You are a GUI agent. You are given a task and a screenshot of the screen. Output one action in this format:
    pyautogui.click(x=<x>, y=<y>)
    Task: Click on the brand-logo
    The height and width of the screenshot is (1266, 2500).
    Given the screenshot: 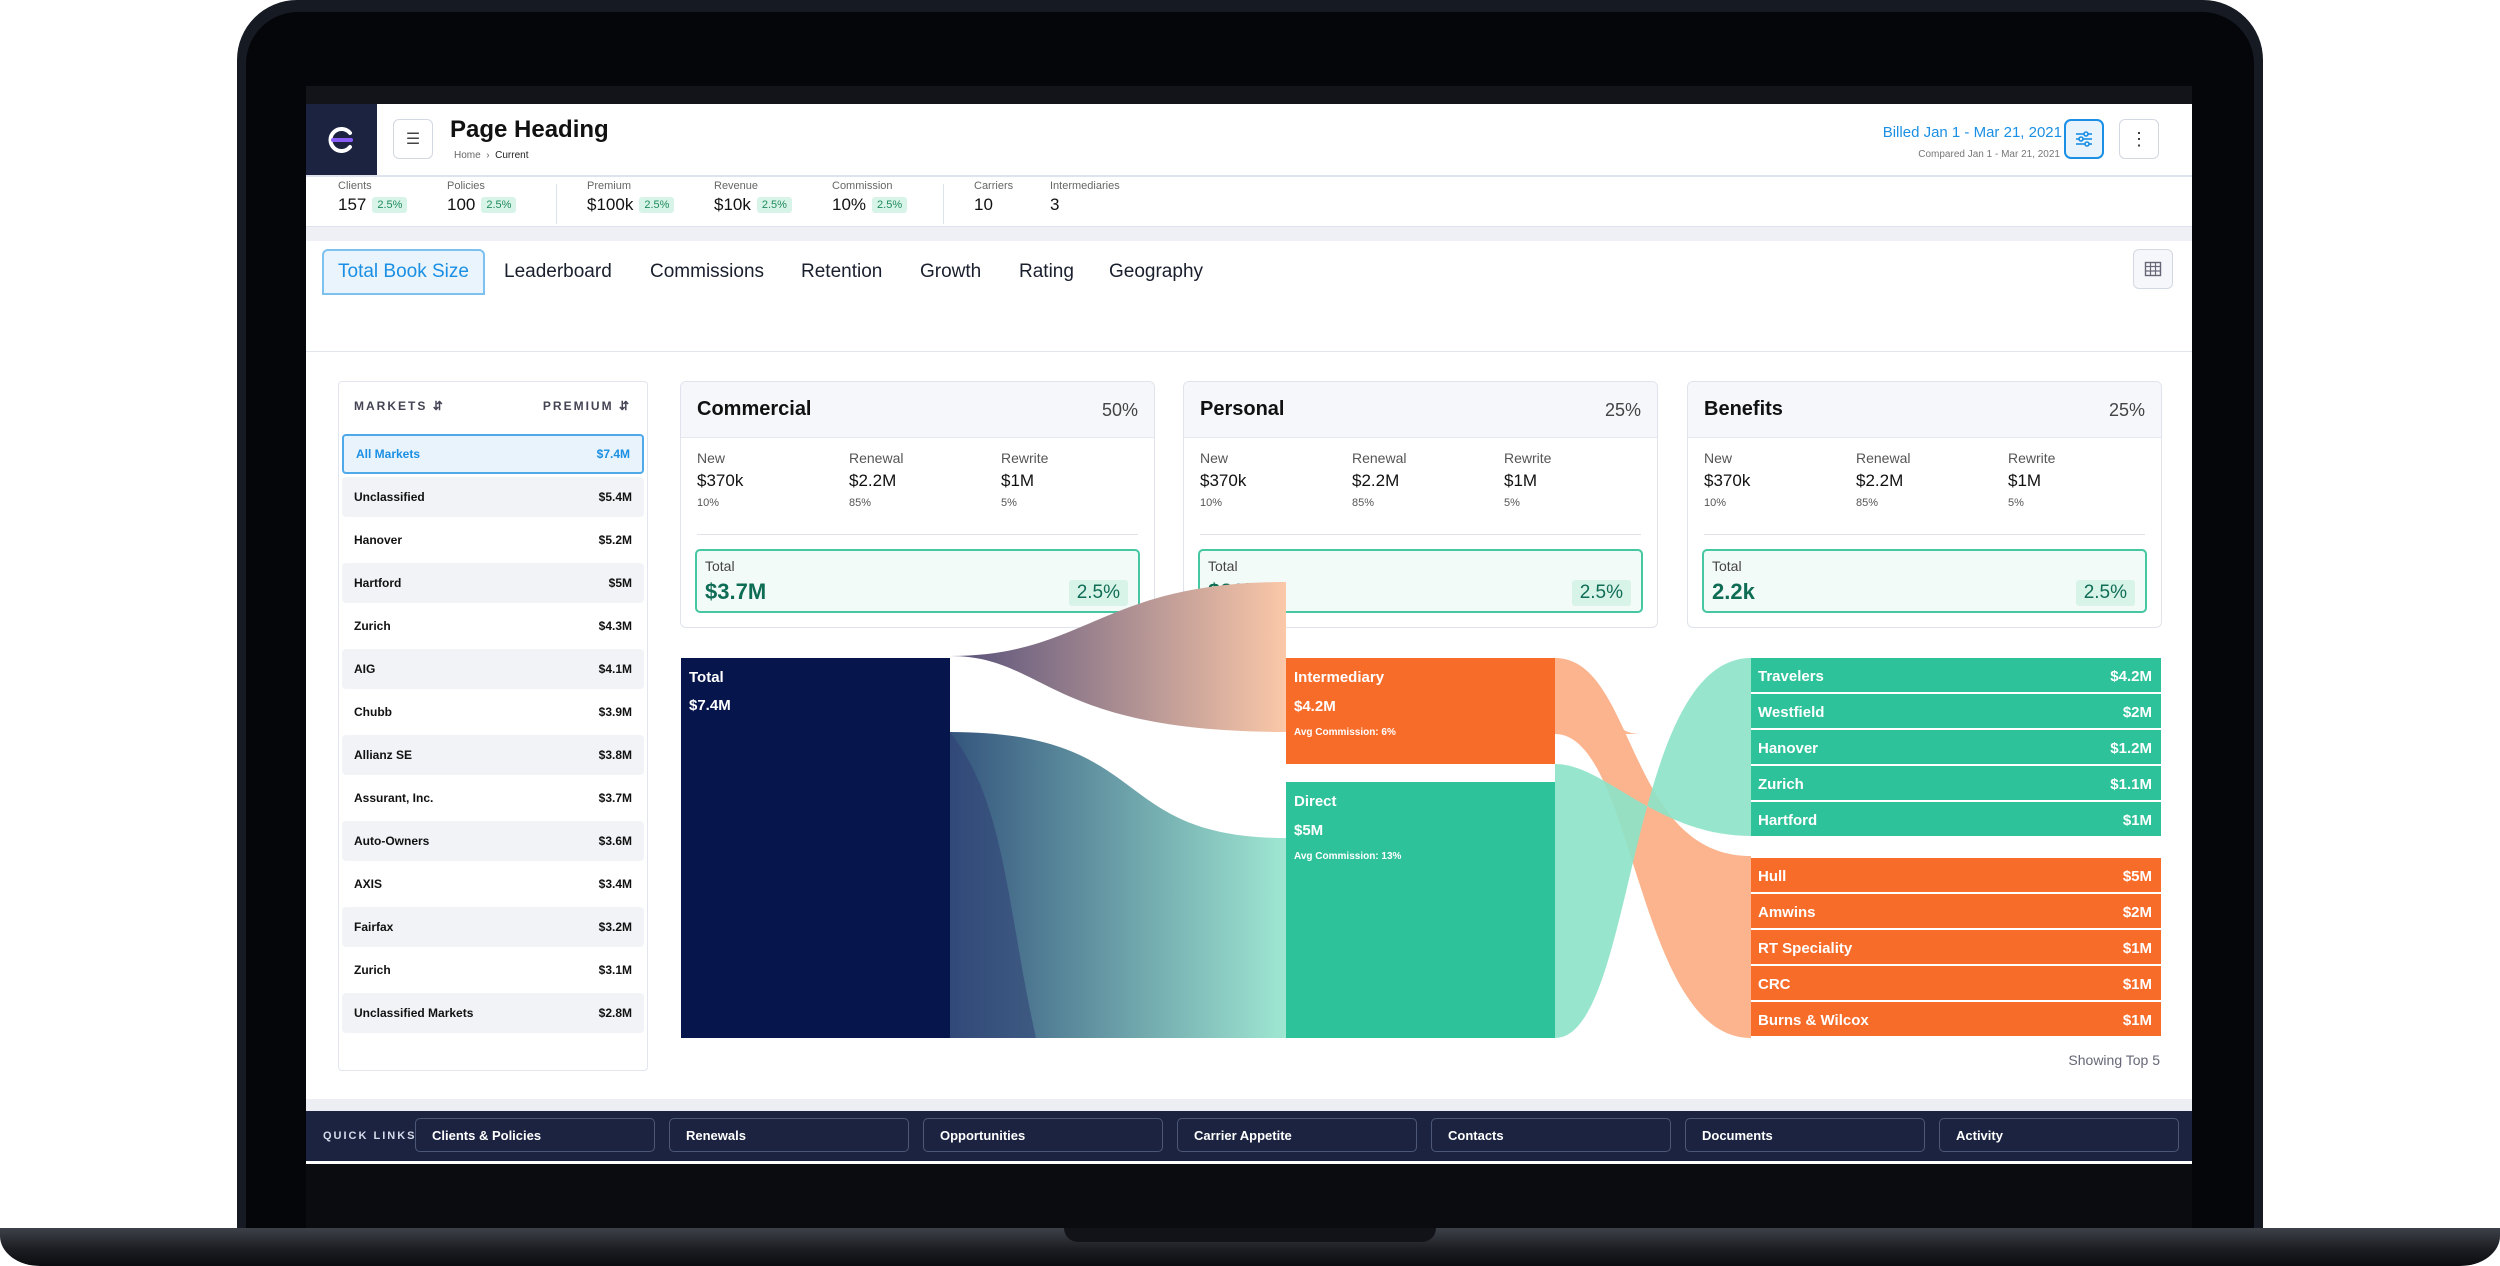 What is the action you would take?
    pyautogui.click(x=341, y=139)
    